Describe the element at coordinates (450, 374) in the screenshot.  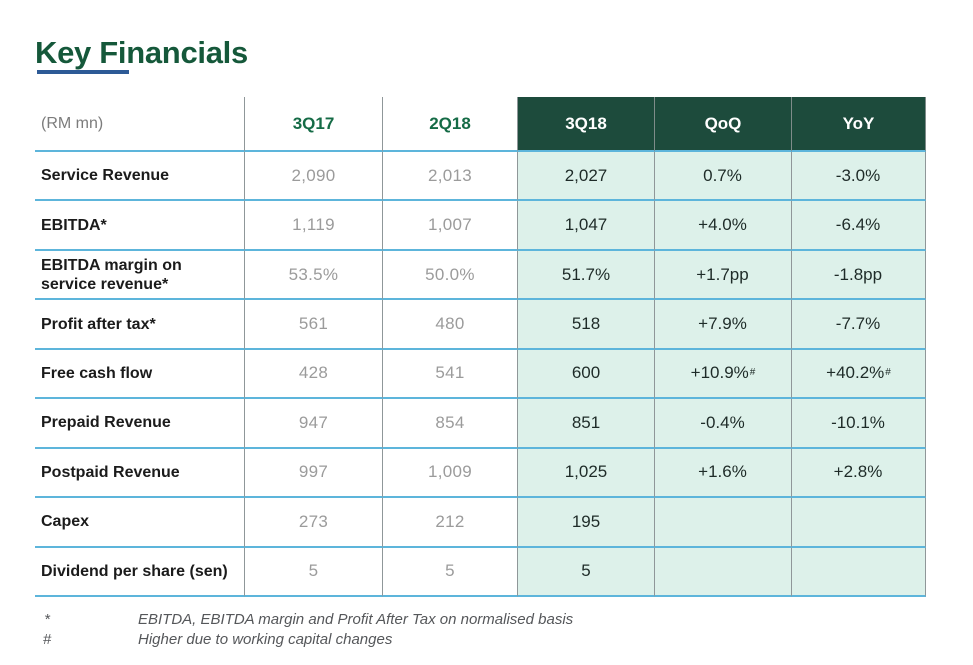
I see `value-2q18: 541` at that location.